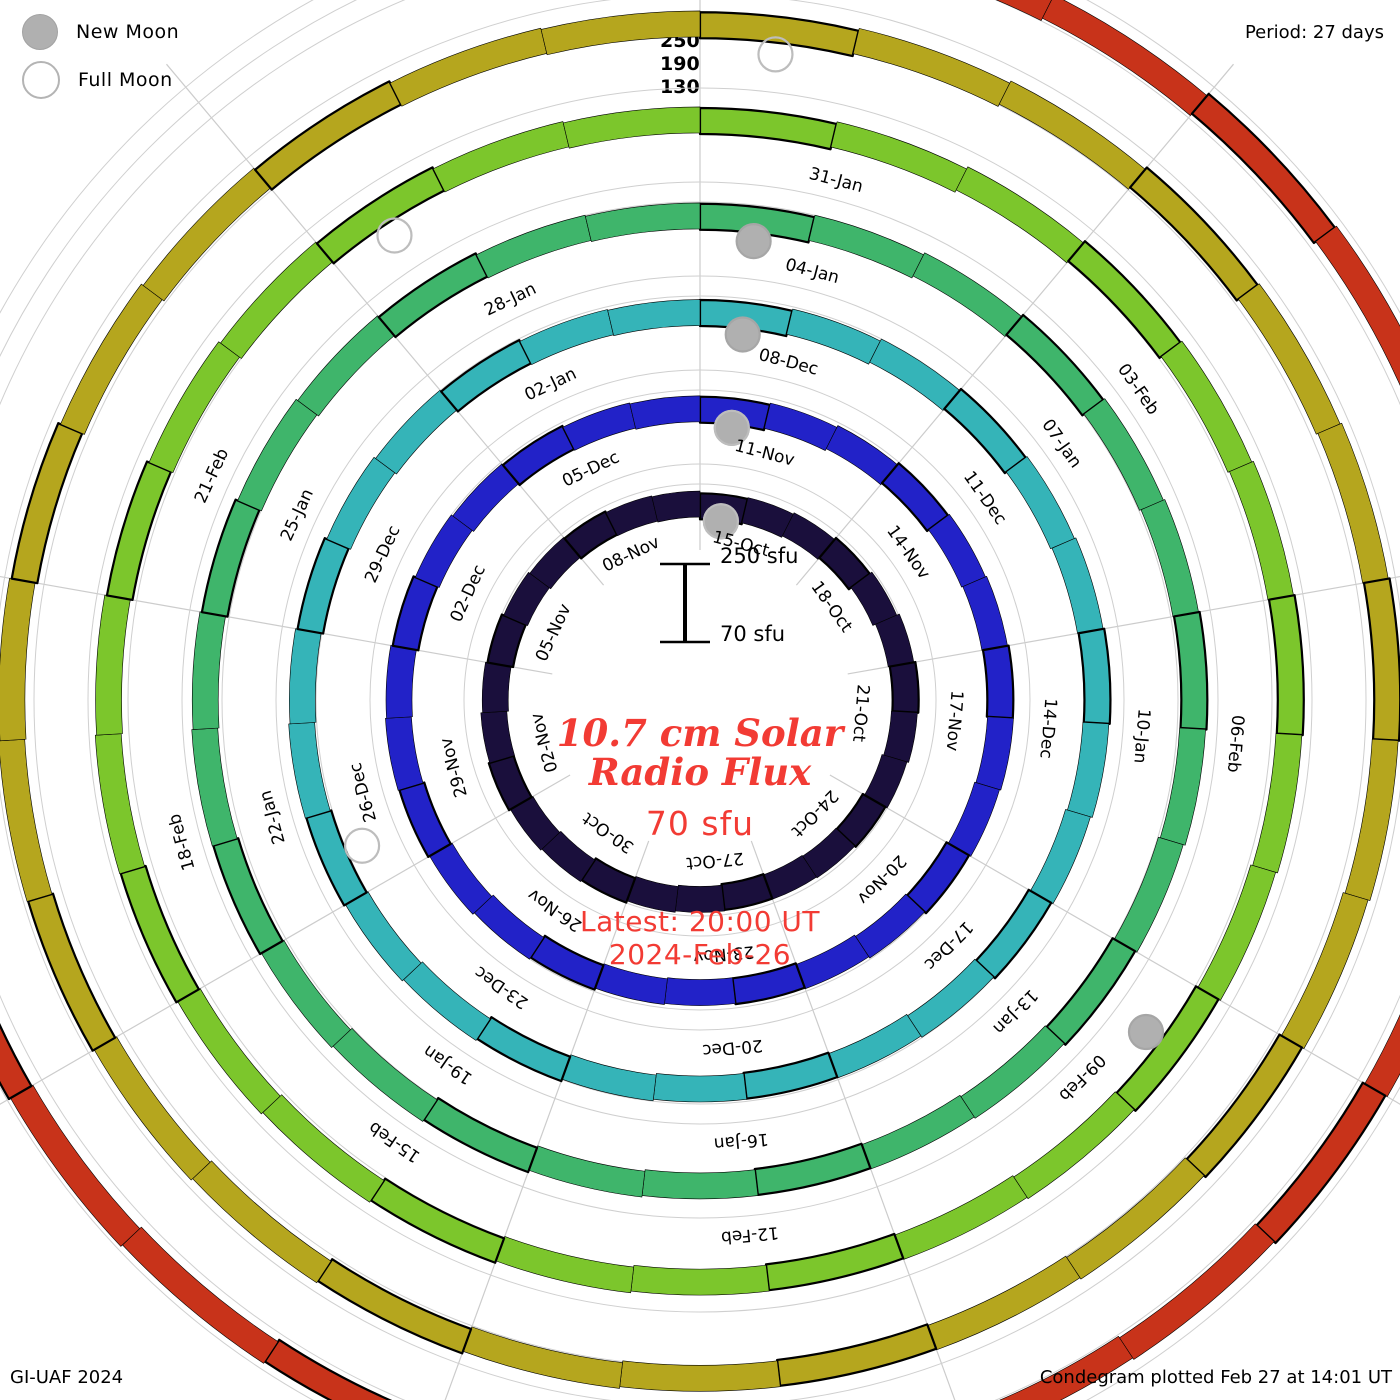 Image resolution: width=1400 pixels, height=1400 pixels. Describe the element at coordinates (363, 792) in the screenshot. I see `date-tick-label: 26-Dec` at that location.